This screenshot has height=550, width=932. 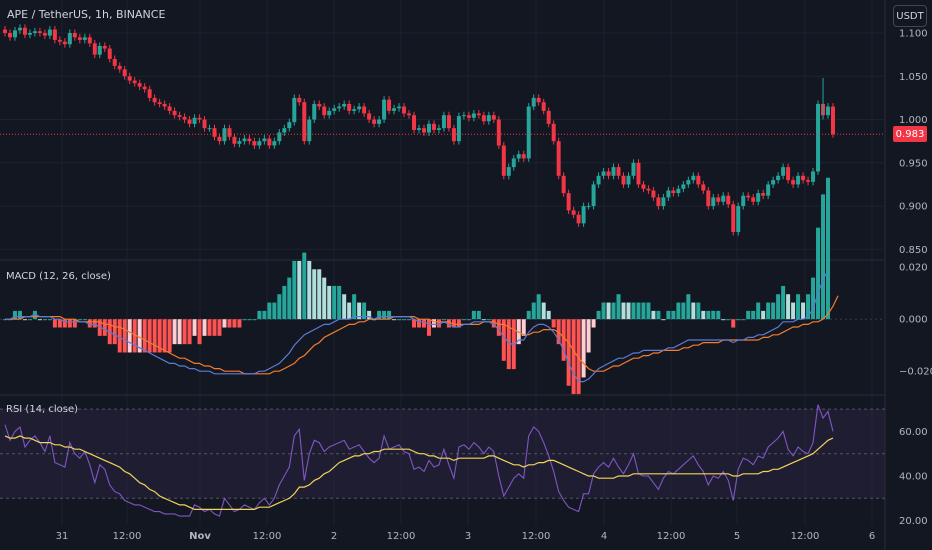 I want to click on time-tick-label: 2, so click(x=334, y=536).